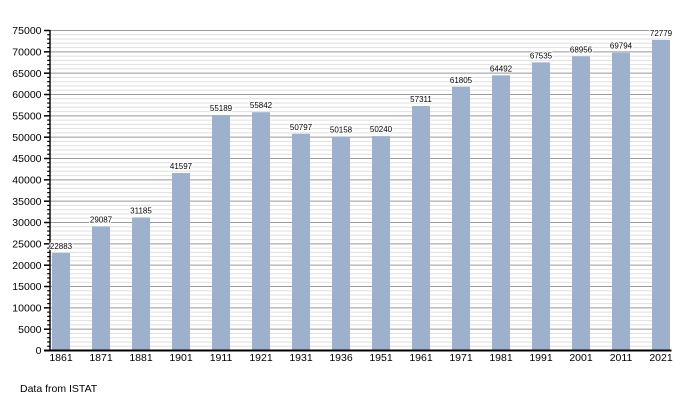 This screenshot has height=405, width=700. What do you see at coordinates (181, 166) in the screenshot?
I see `svg-text: 41597` at bounding box center [181, 166].